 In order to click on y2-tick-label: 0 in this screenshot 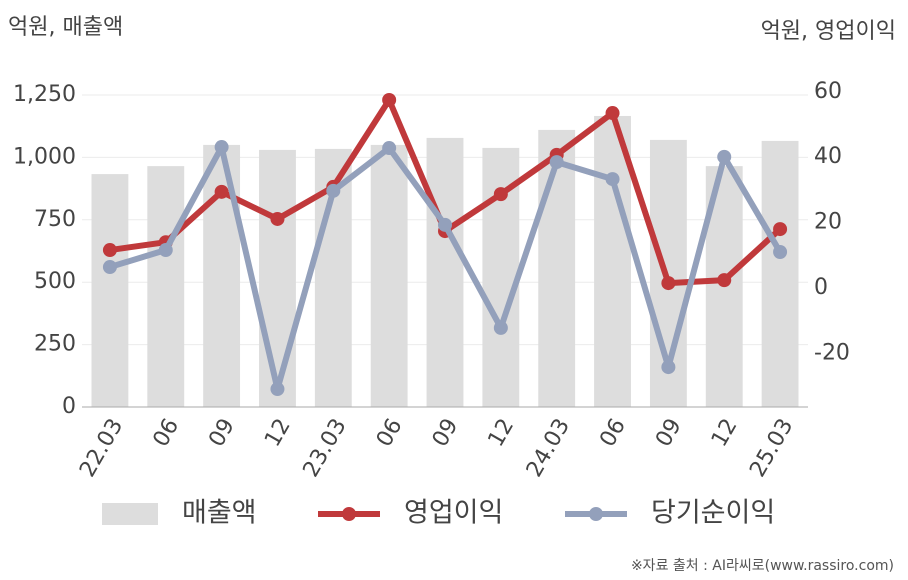, I will do `click(821, 287)`.